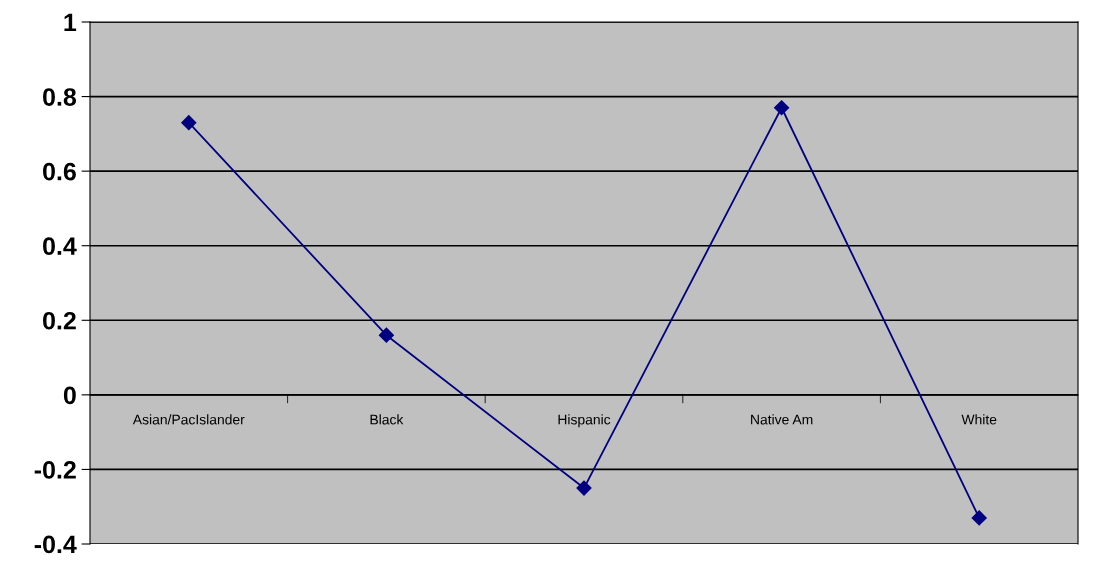 Image resolution: width=1096 pixels, height=563 pixels. Describe the element at coordinates (69, 395) in the screenshot. I see `y-tick-label: 0` at that location.